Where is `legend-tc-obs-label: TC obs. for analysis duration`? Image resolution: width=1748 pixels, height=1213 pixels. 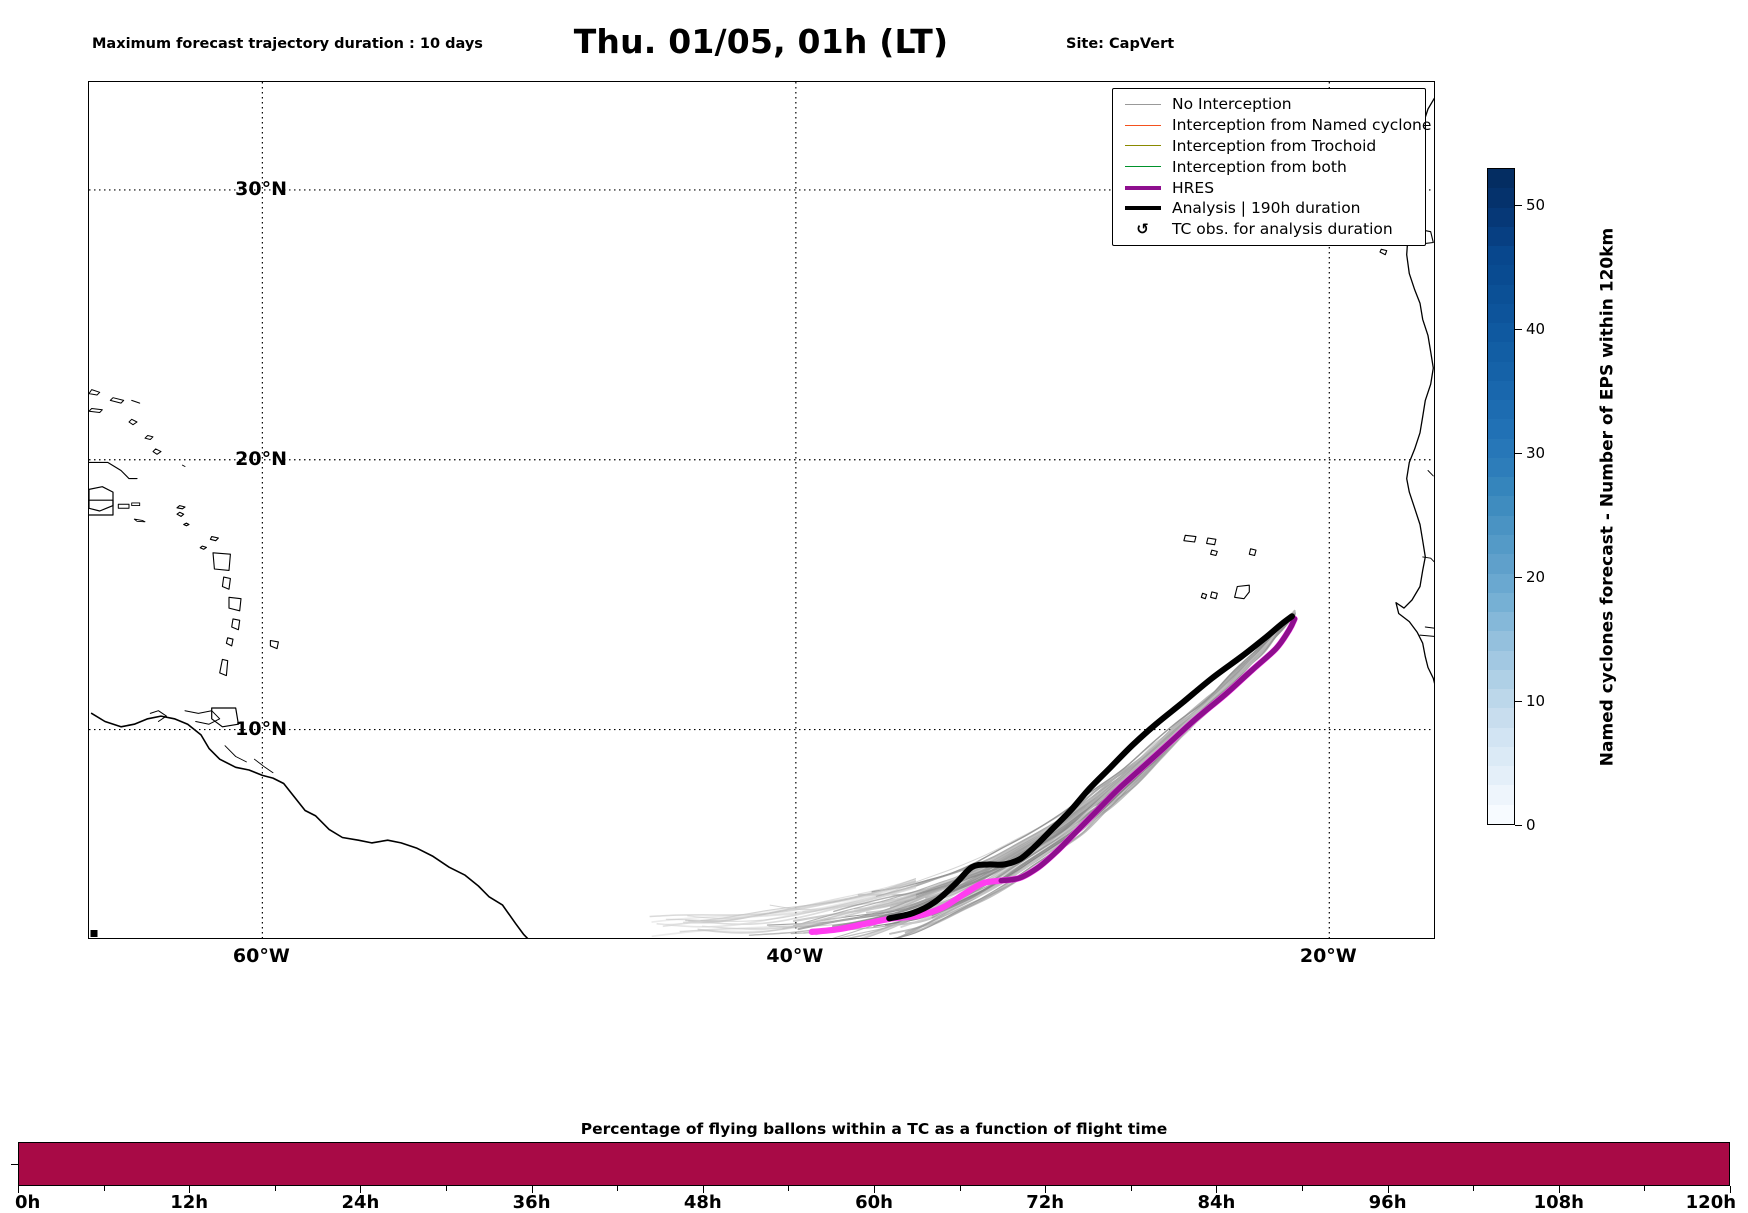
legend-tc-obs-label: TC obs. for analysis duration is located at coordinates (1282, 229).